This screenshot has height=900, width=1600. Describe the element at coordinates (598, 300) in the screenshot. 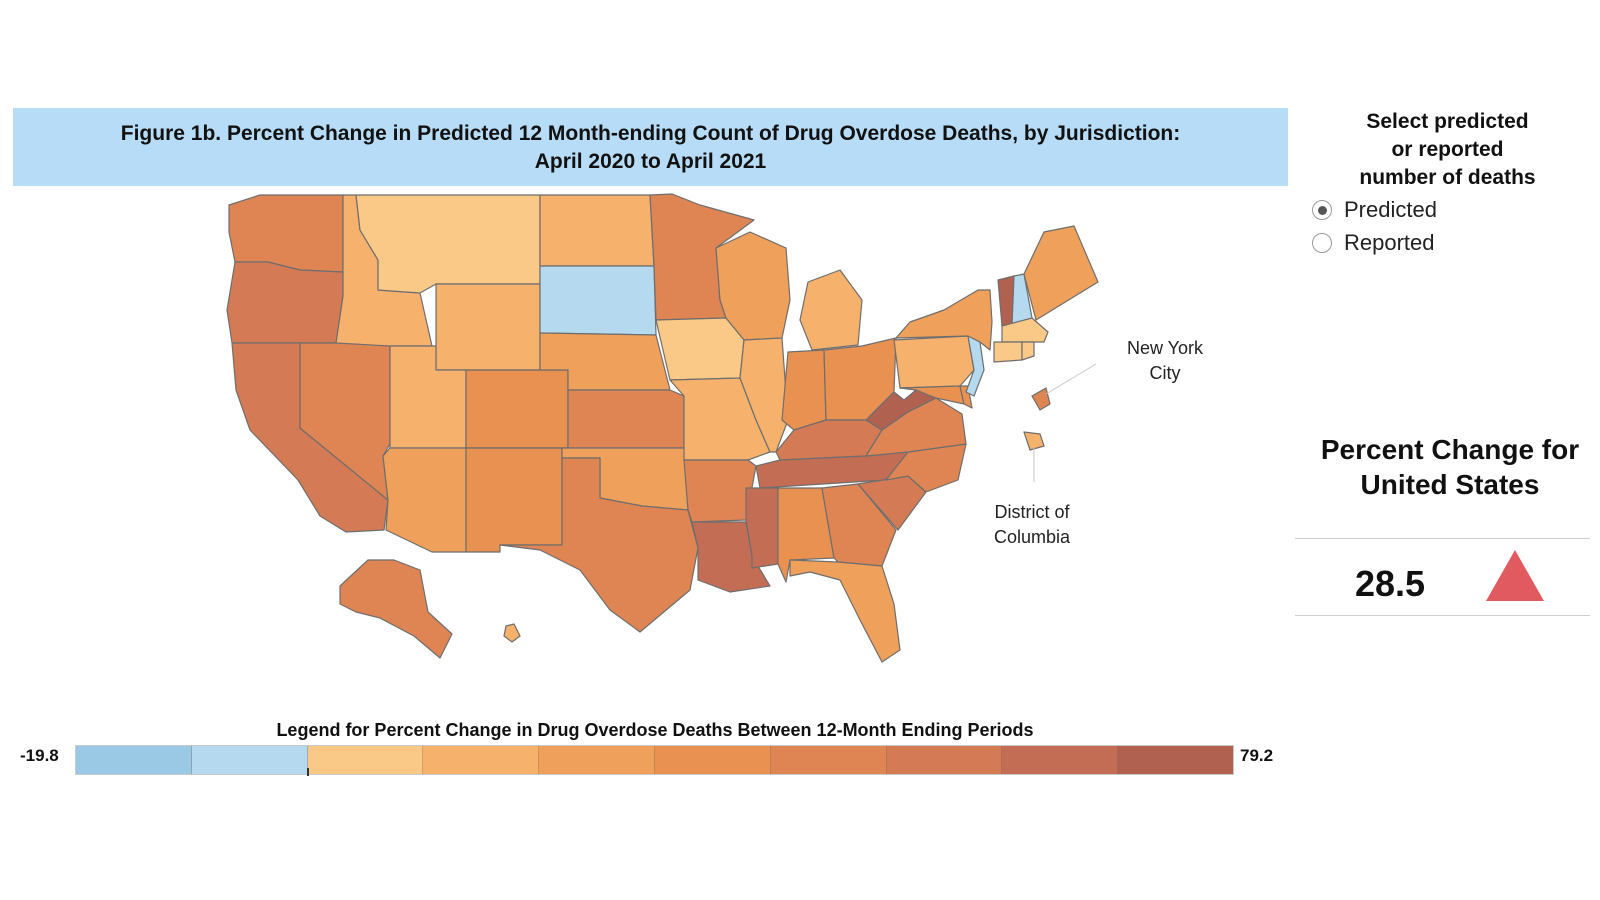

I see `state-SD` at that location.